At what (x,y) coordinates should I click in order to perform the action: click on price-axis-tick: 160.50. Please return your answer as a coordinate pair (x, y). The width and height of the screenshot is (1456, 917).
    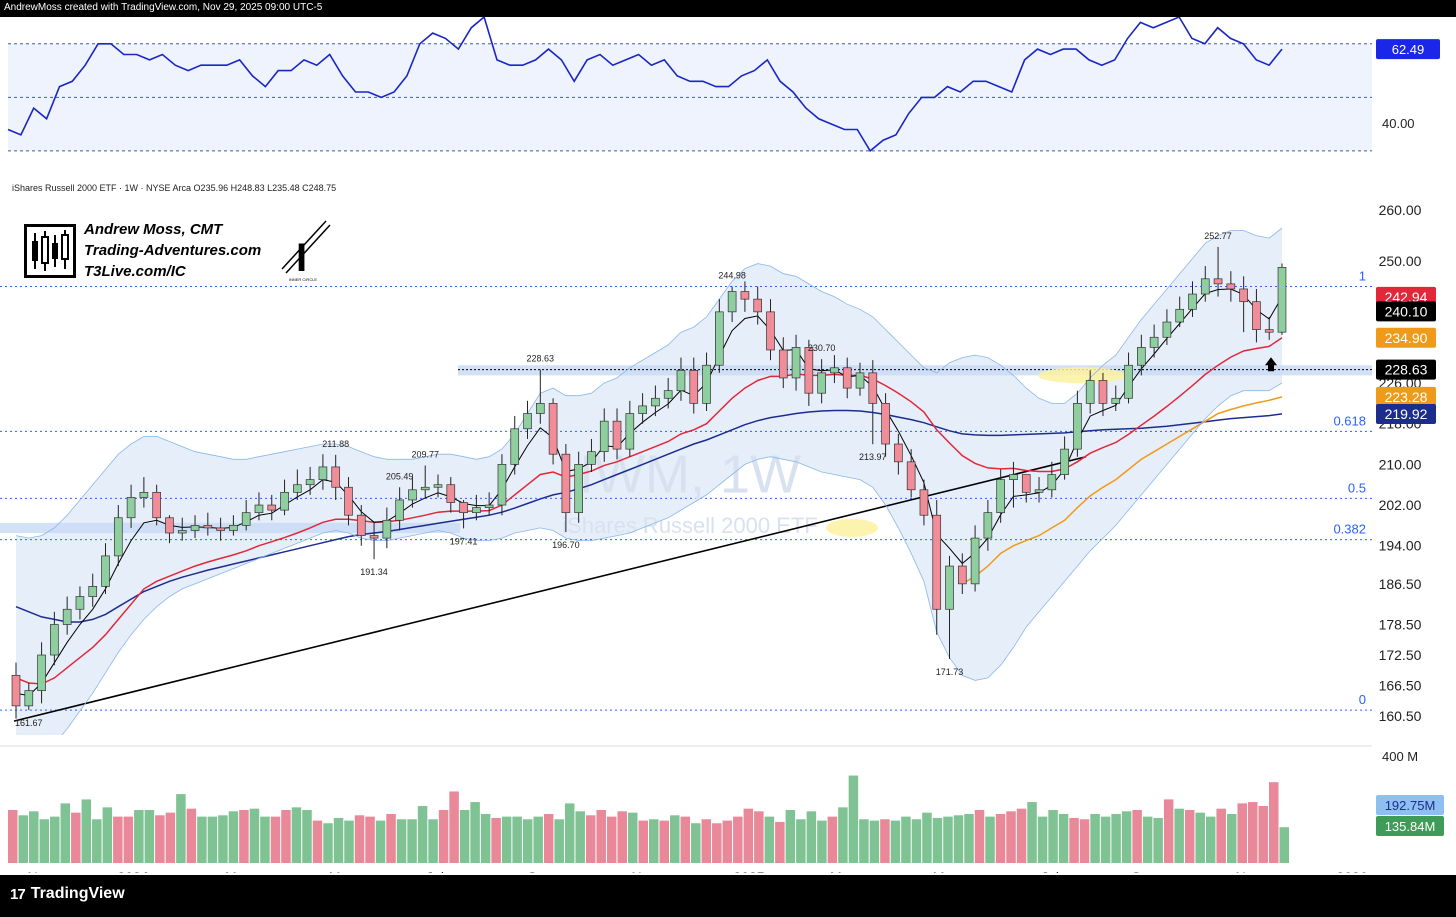
    Looking at the image, I should click on (1400, 716).